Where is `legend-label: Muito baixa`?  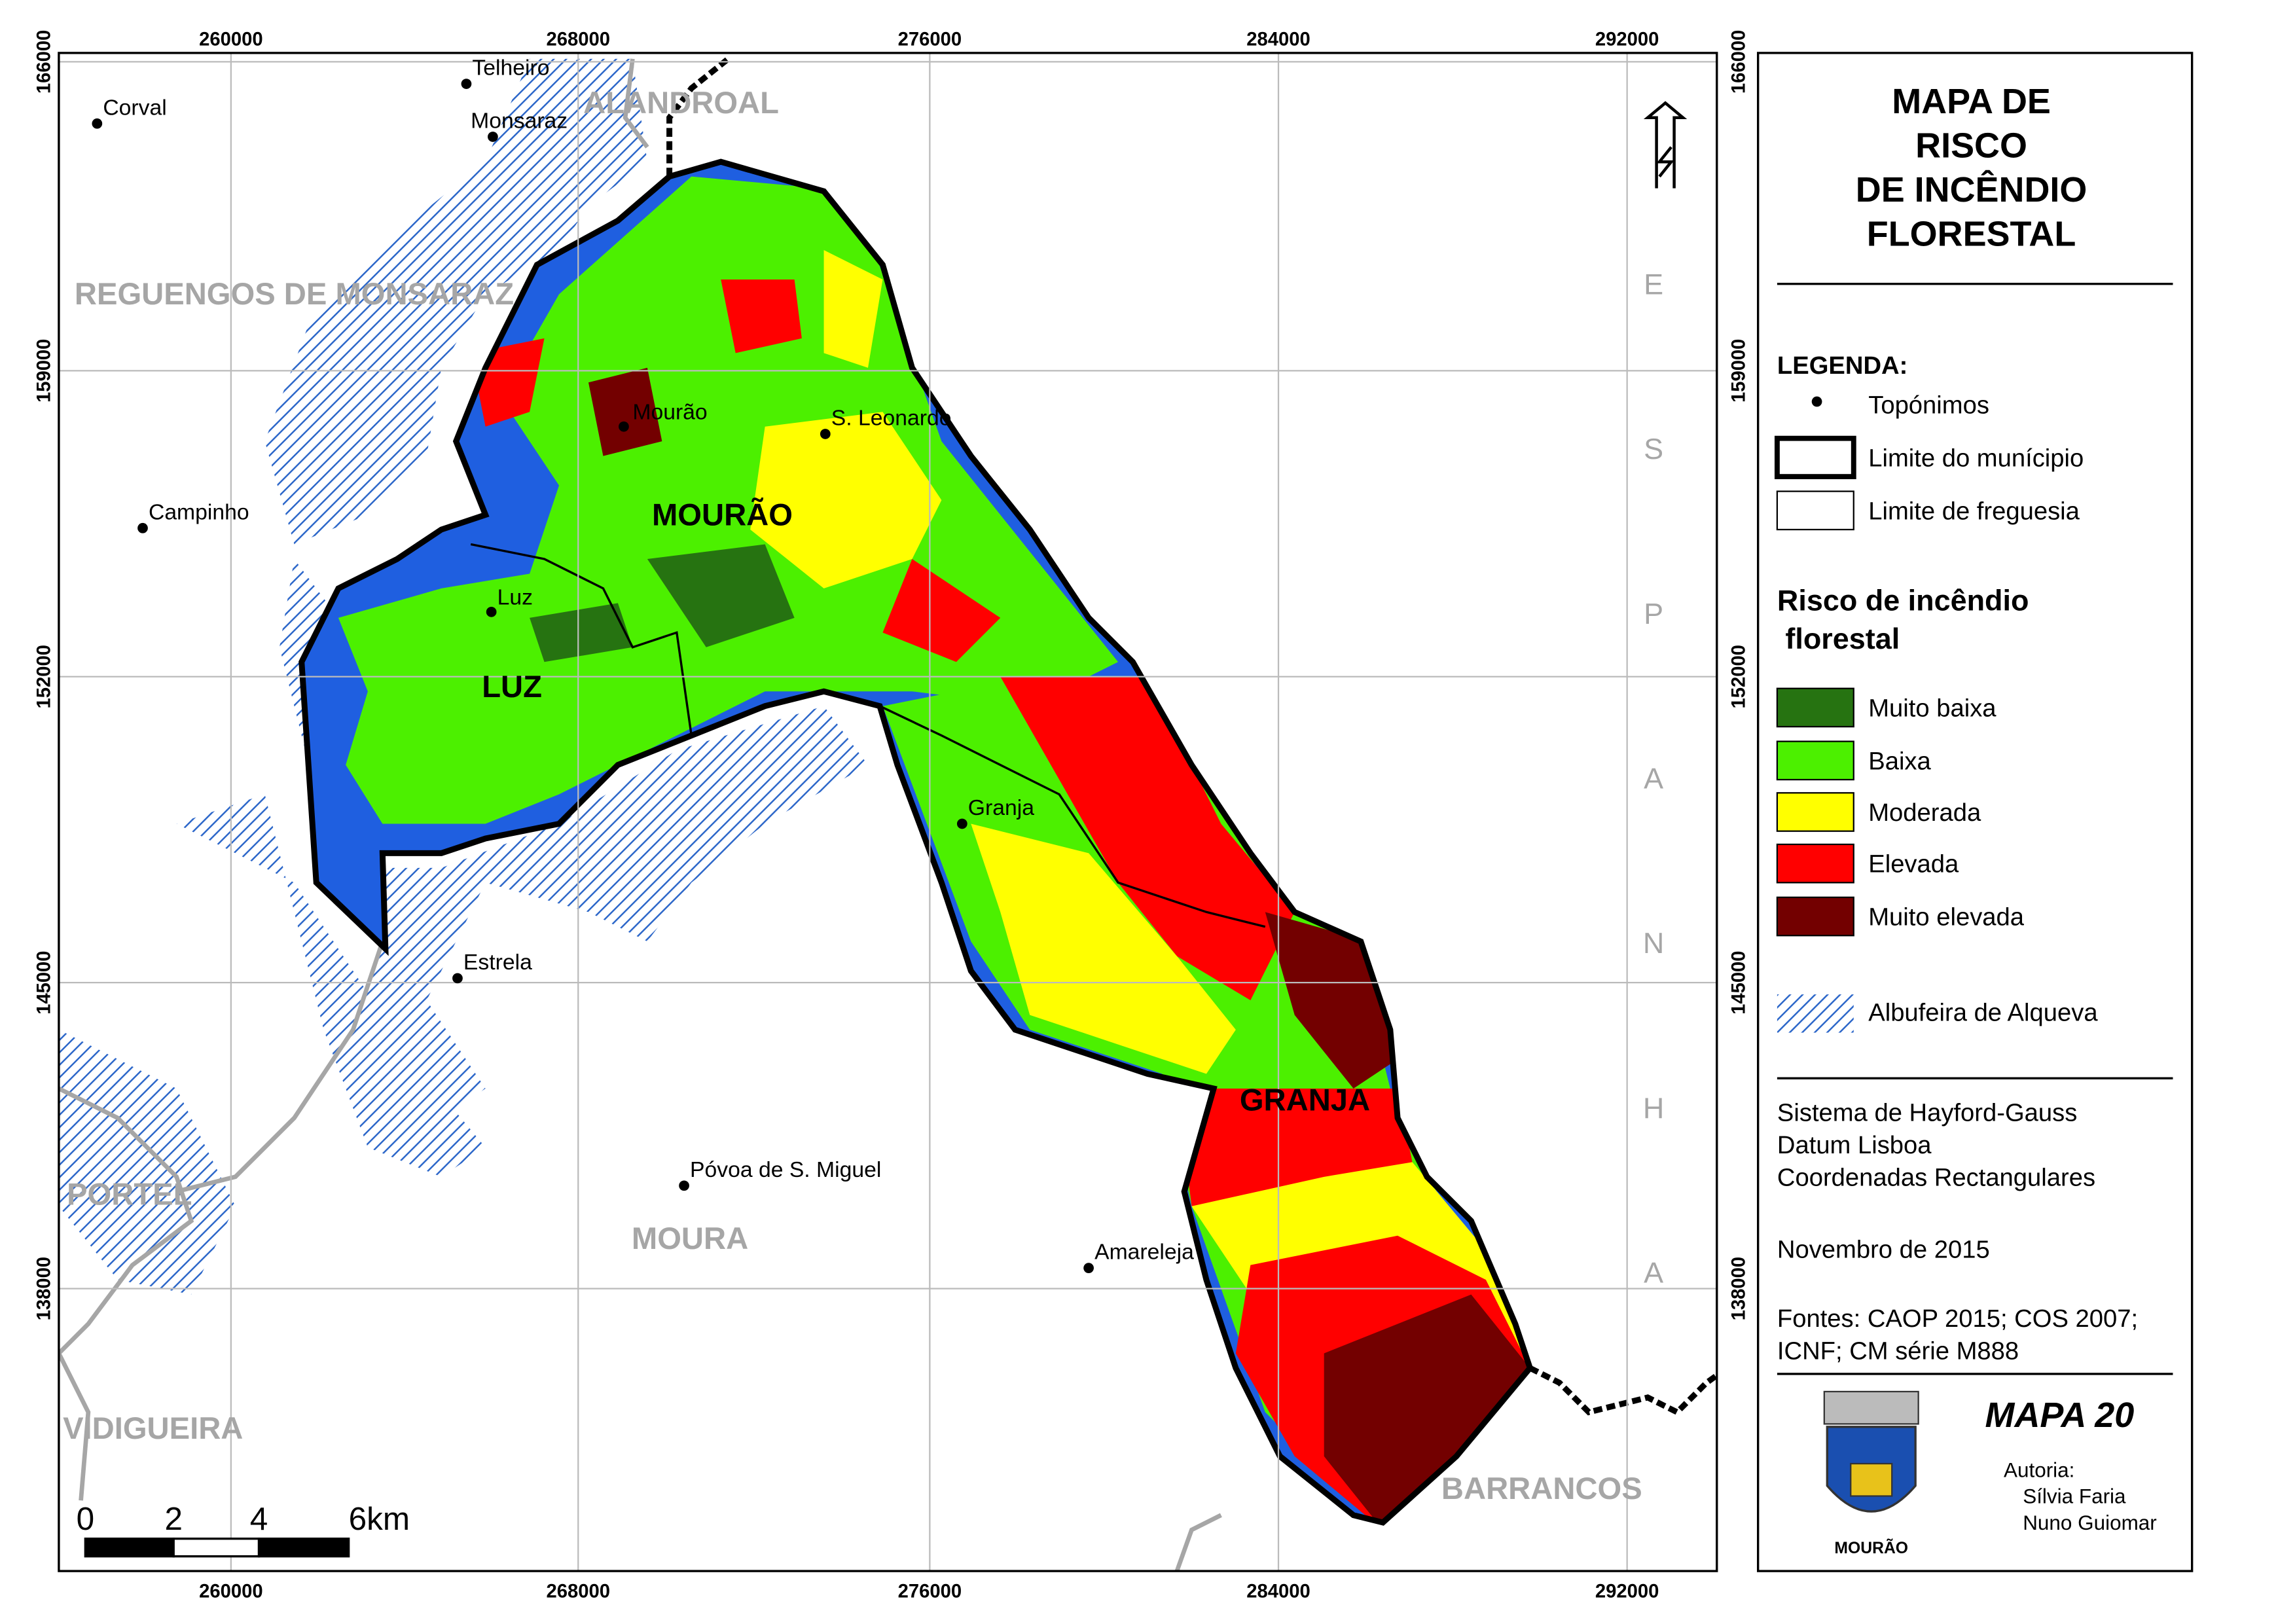
legend-label: Muito baixa is located at coordinates (1932, 708).